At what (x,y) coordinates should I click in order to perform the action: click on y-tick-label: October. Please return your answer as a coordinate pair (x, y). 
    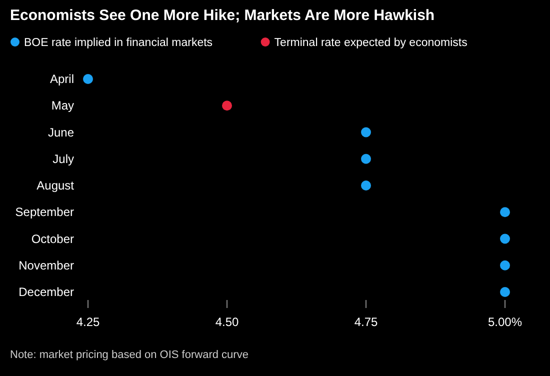
    Looking at the image, I should click on (52, 239).